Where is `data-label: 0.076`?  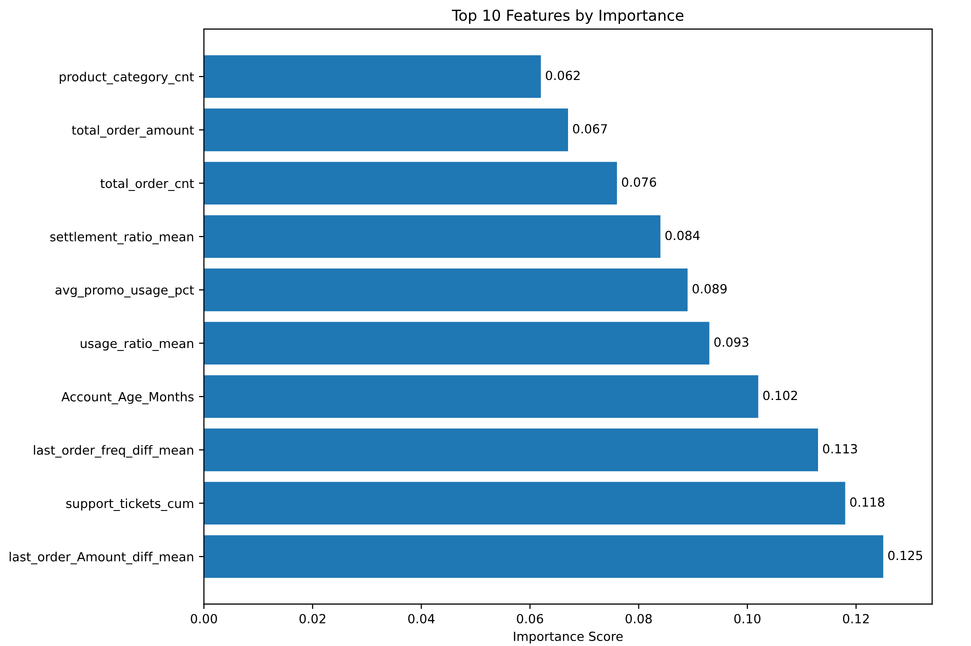
data-label: 0.076 is located at coordinates (639, 182).